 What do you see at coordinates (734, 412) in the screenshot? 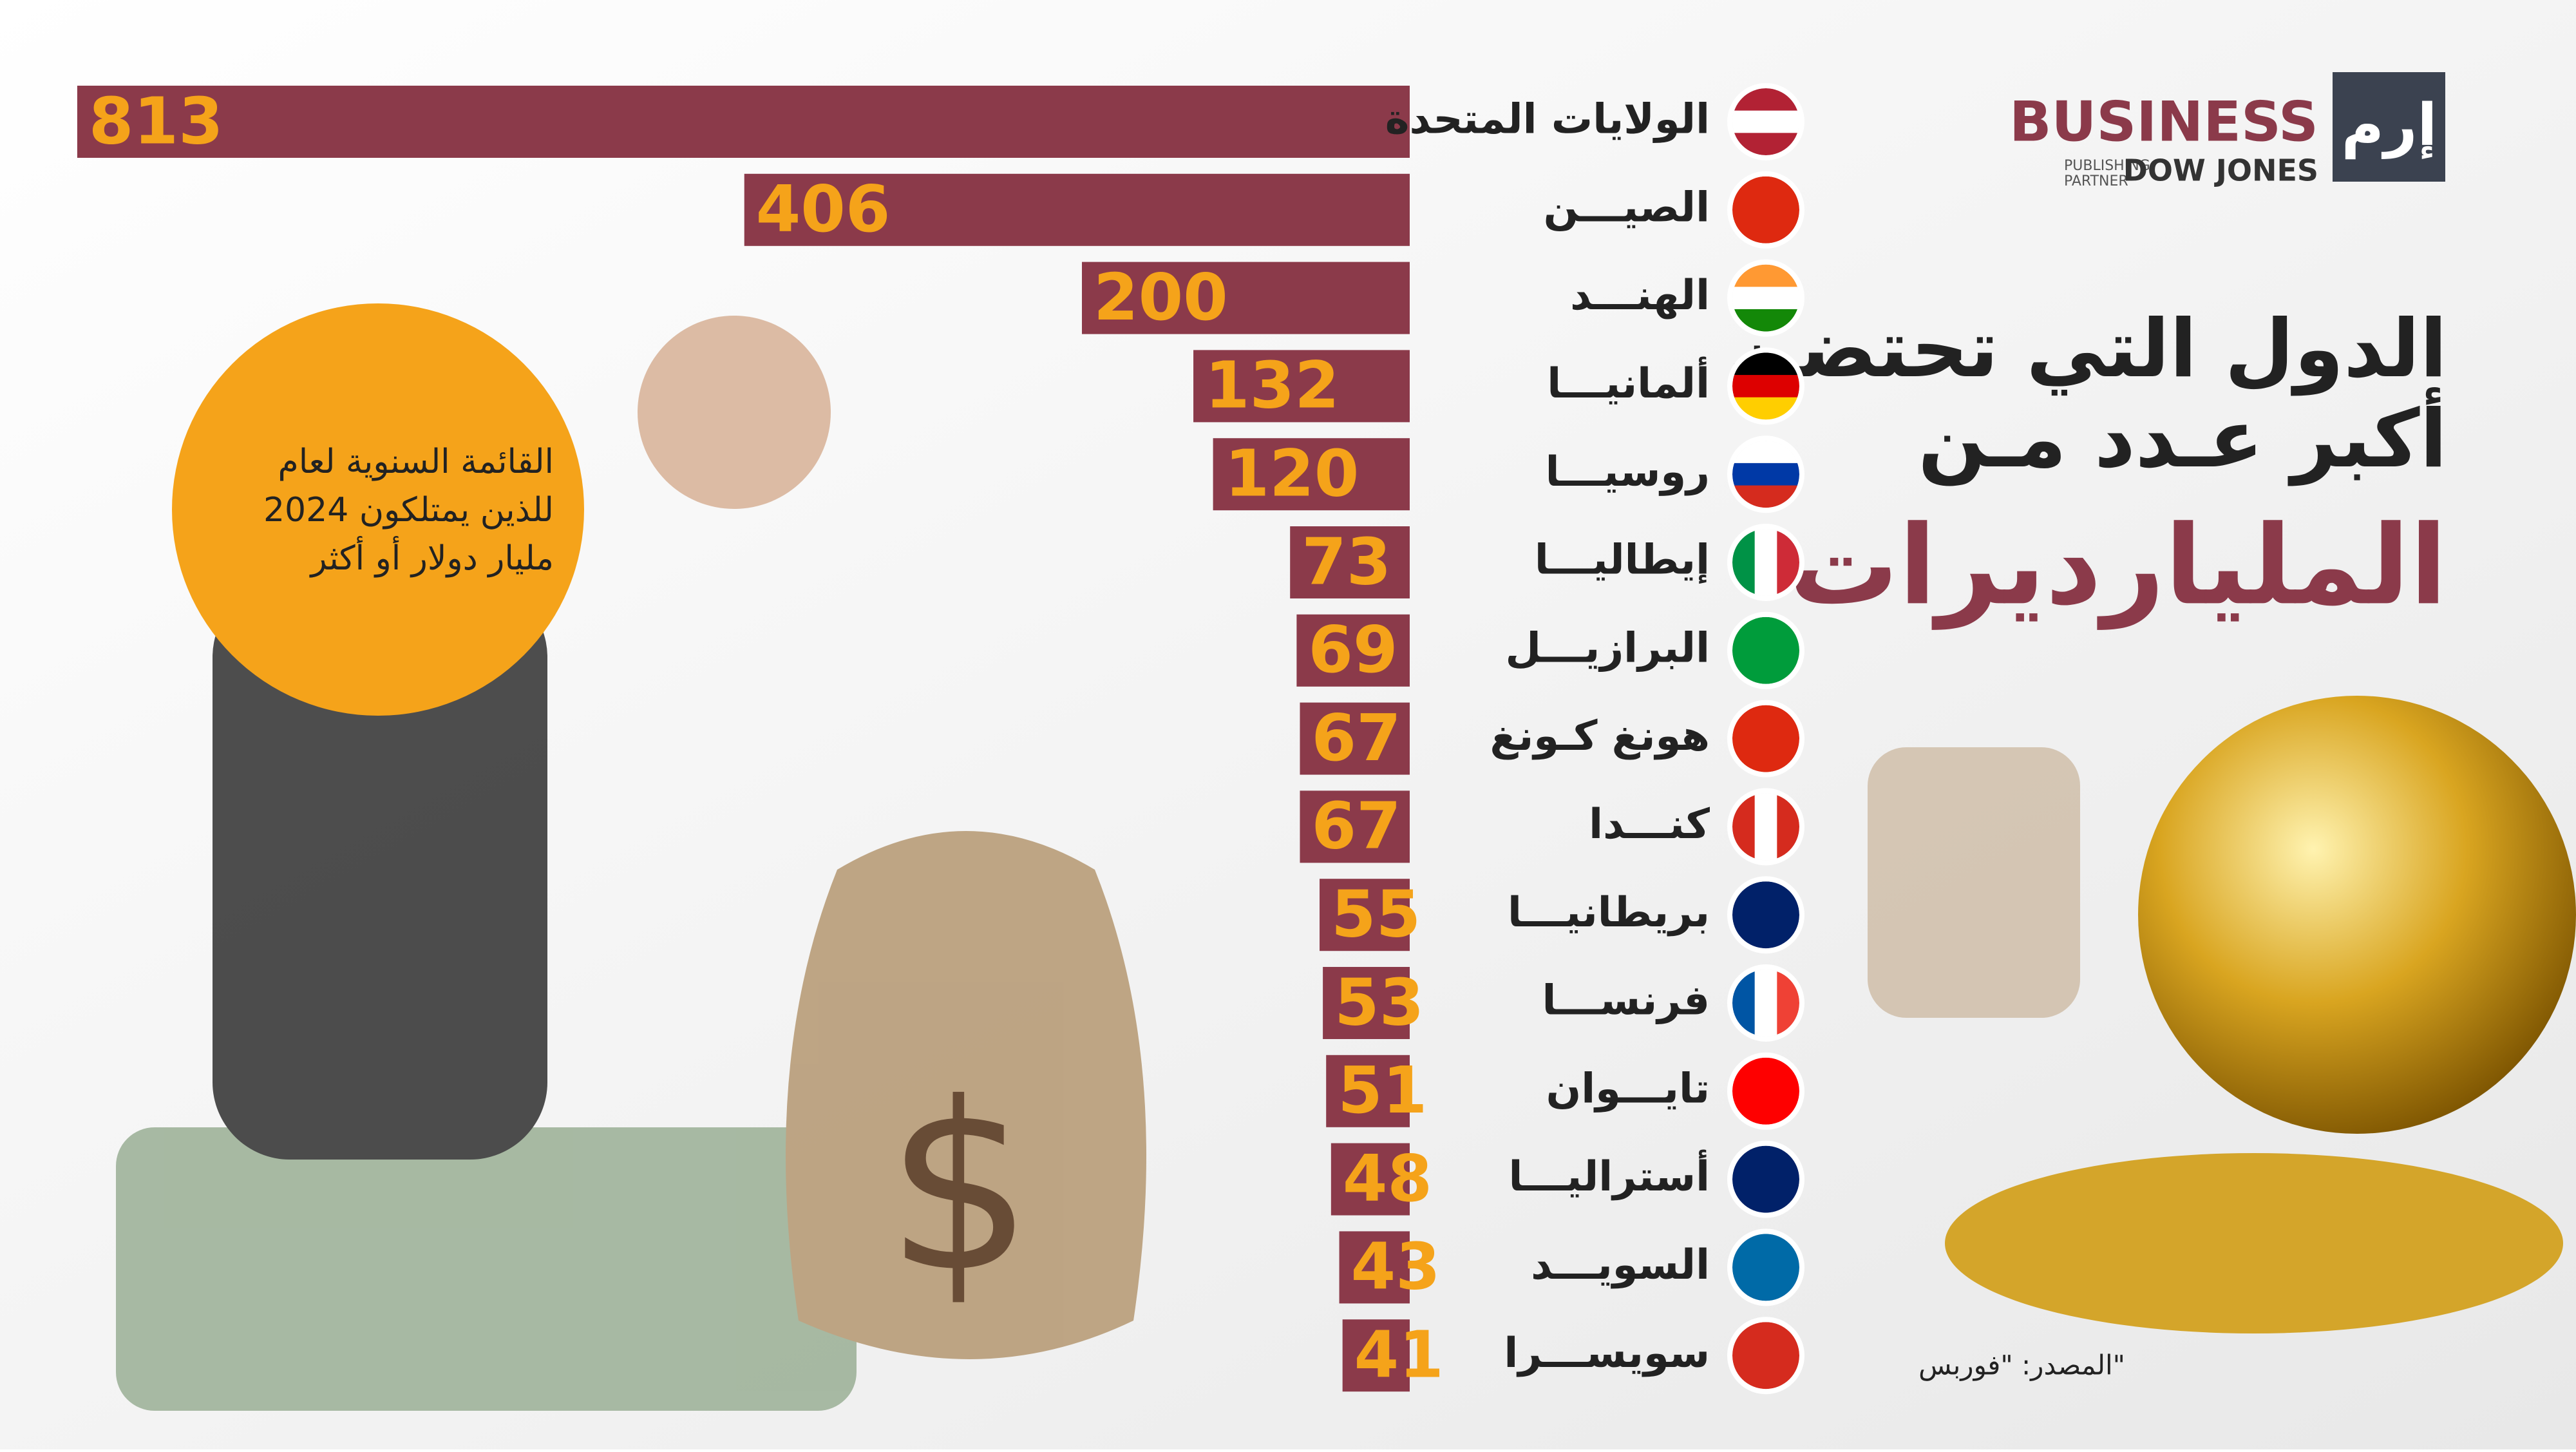
I see `figure-head` at bounding box center [734, 412].